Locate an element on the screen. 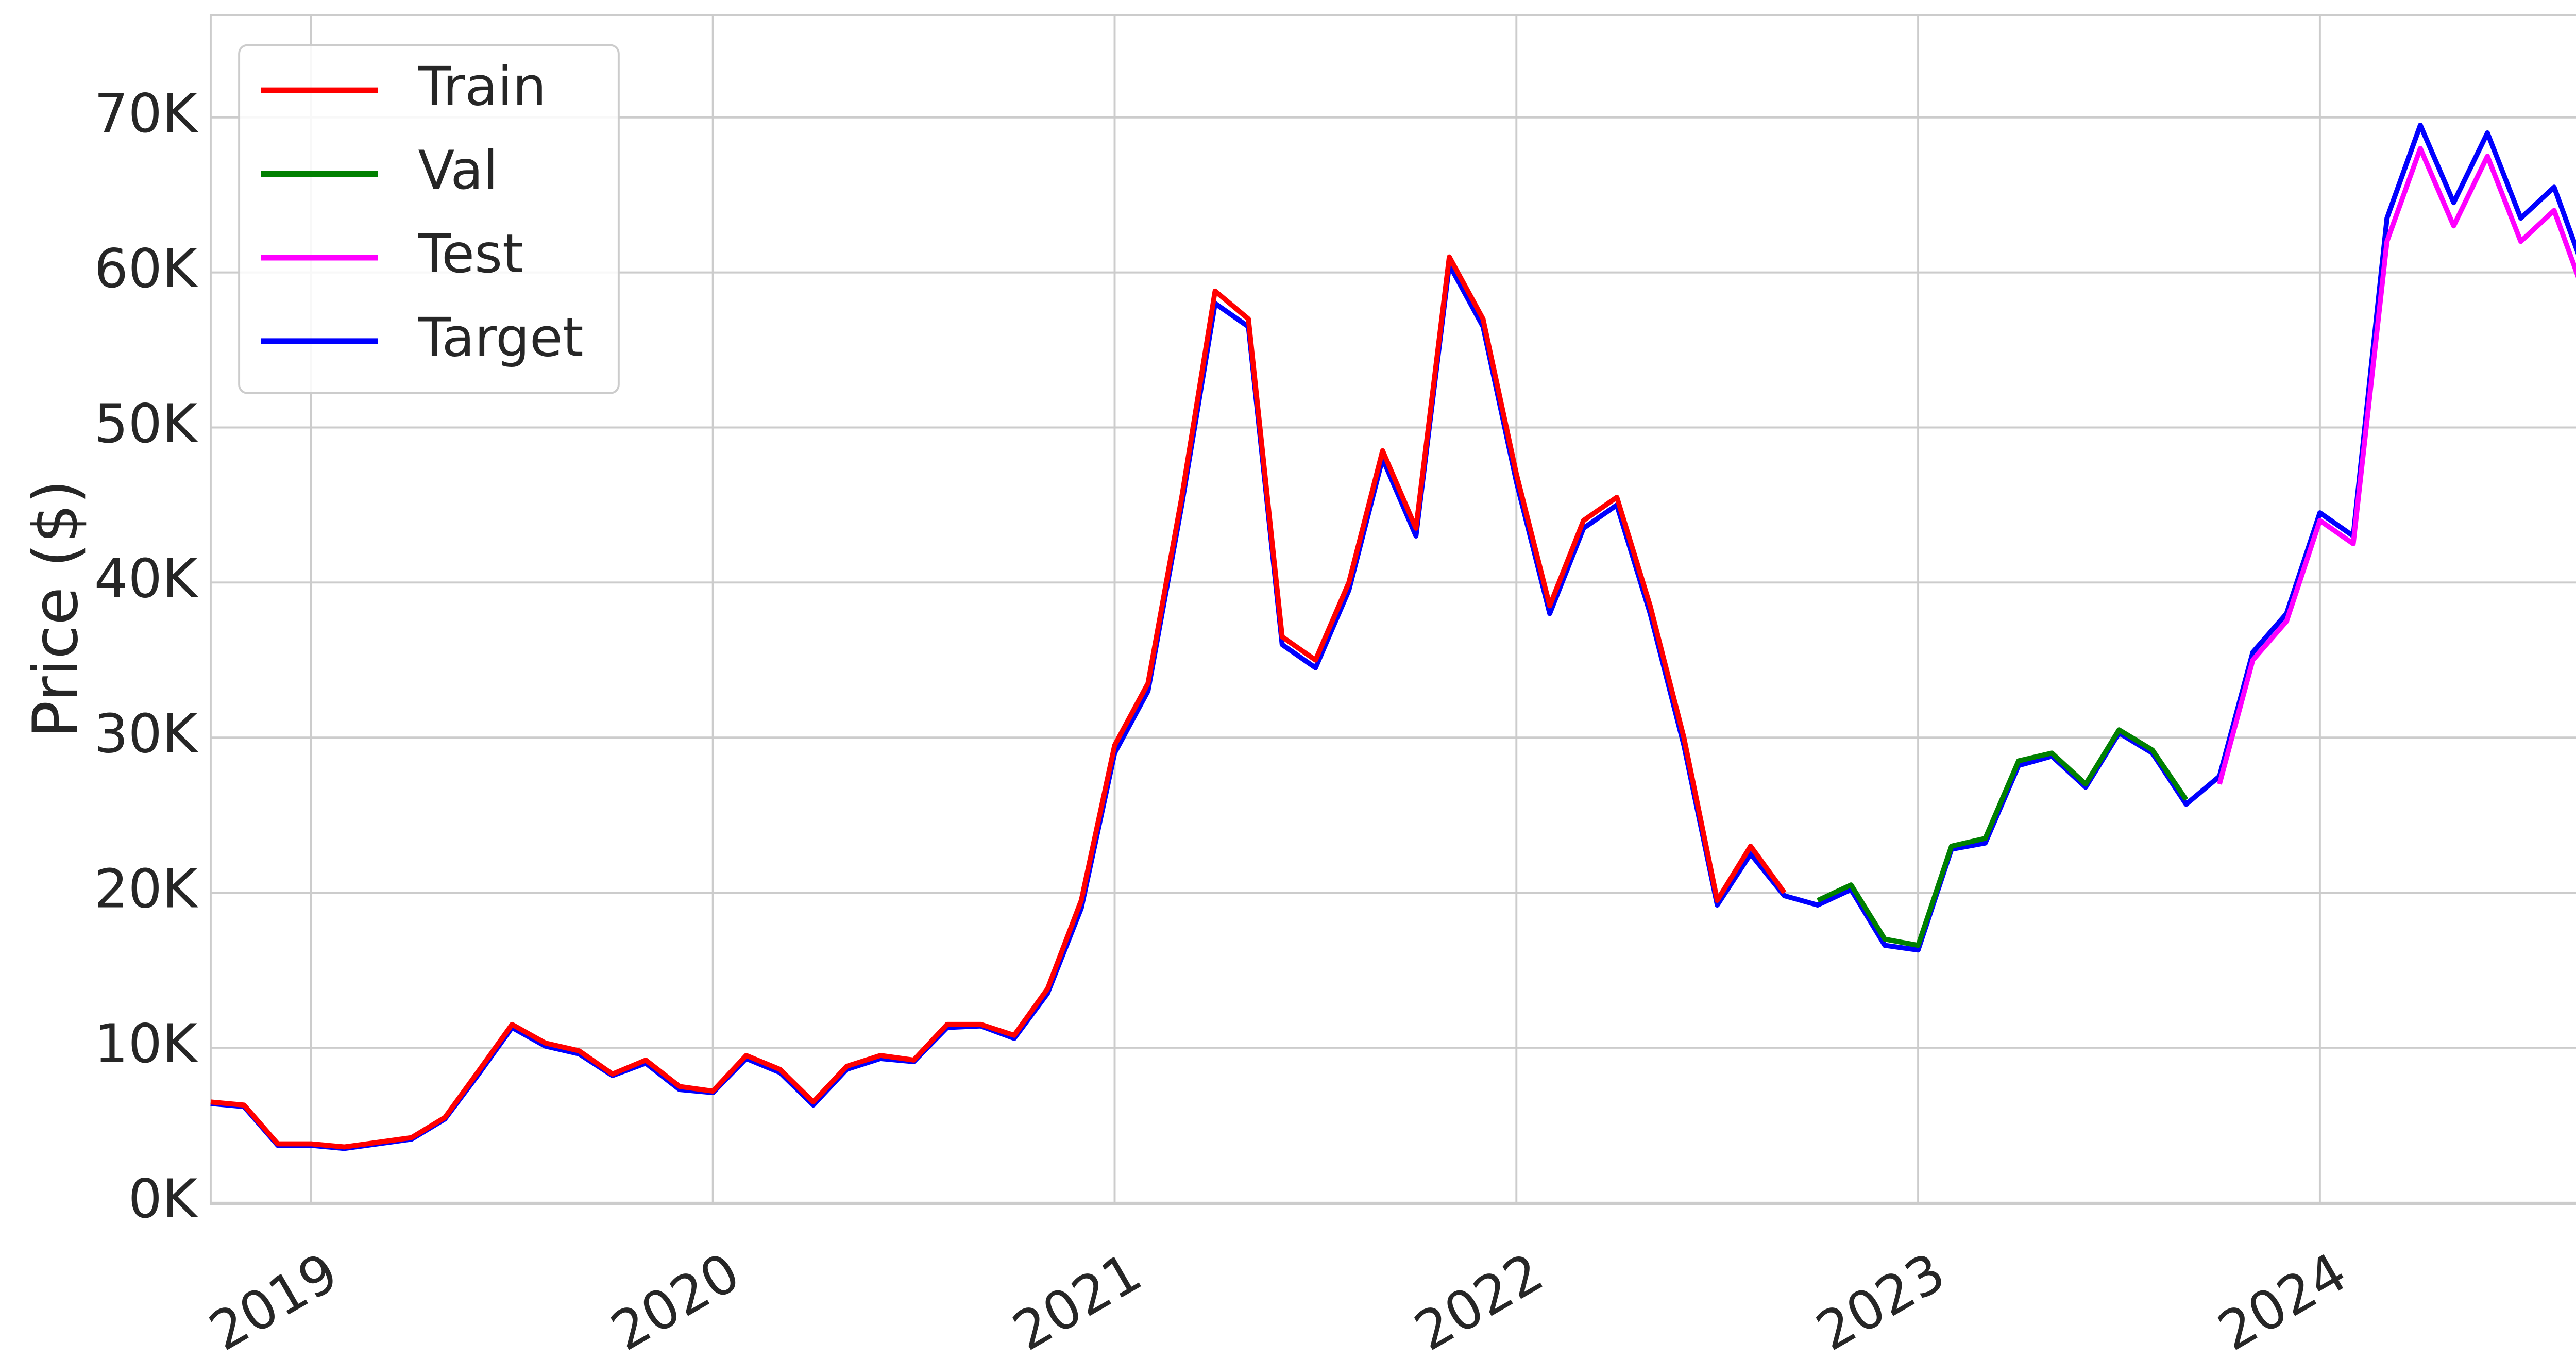 This screenshot has height=1359, width=2576. y-tick-label: 50K is located at coordinates (146, 424).